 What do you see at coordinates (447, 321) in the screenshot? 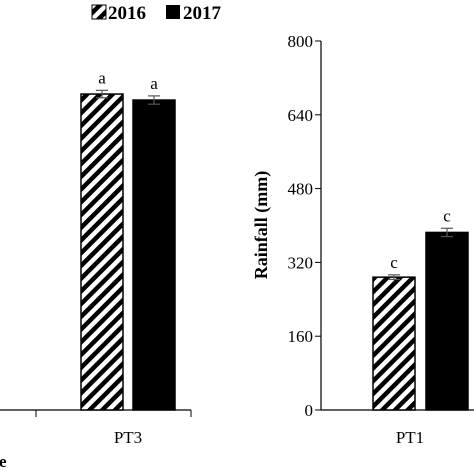
I see `bar-pt1-2017` at bounding box center [447, 321].